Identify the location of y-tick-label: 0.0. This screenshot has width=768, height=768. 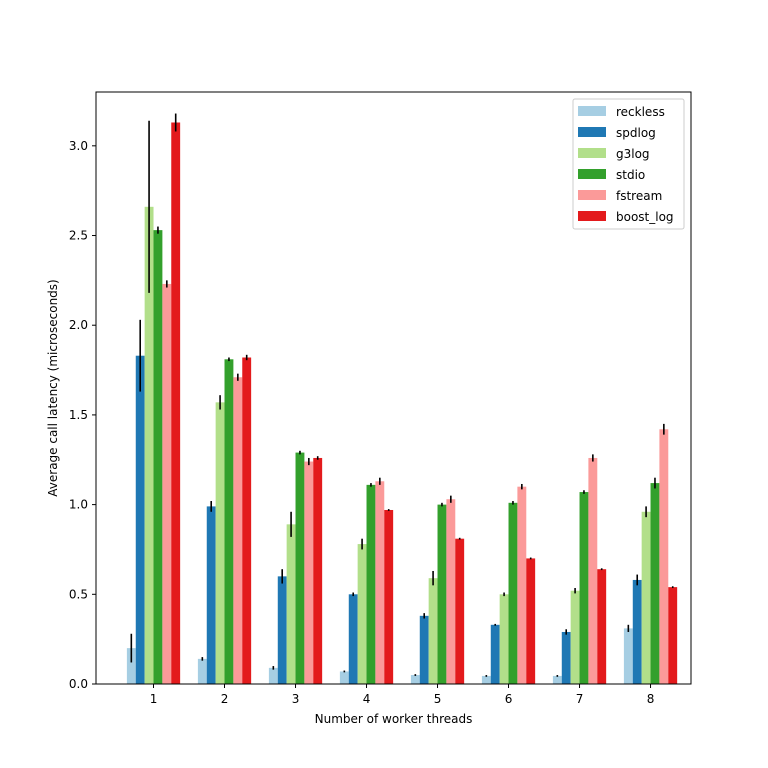
(78, 684).